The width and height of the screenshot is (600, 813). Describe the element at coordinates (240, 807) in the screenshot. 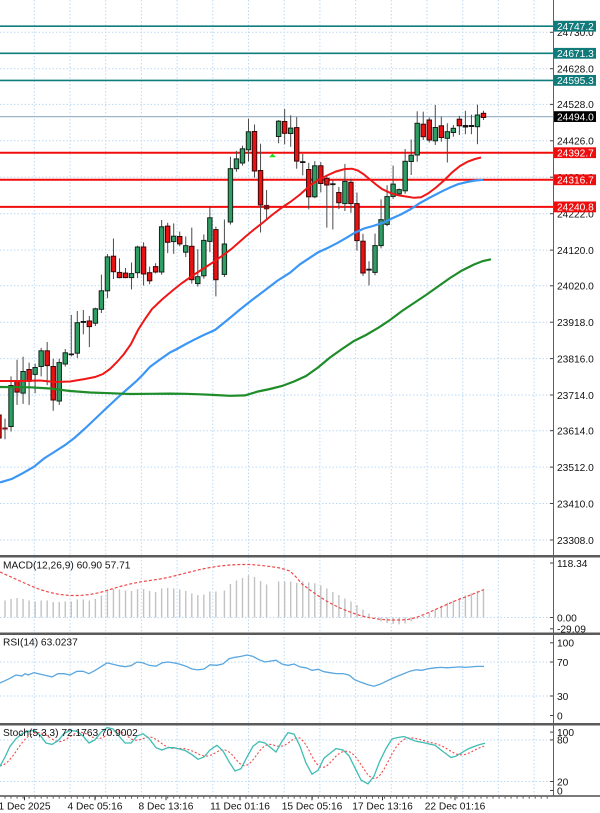

I see `svg-text: 11 Dec 01:16` at that location.